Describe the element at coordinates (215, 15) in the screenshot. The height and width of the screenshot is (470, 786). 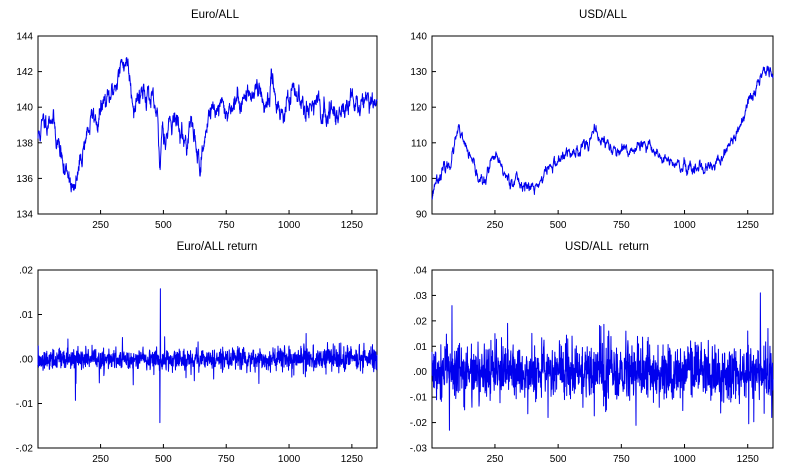
I see `panel-title: Euro/ALL` at that location.